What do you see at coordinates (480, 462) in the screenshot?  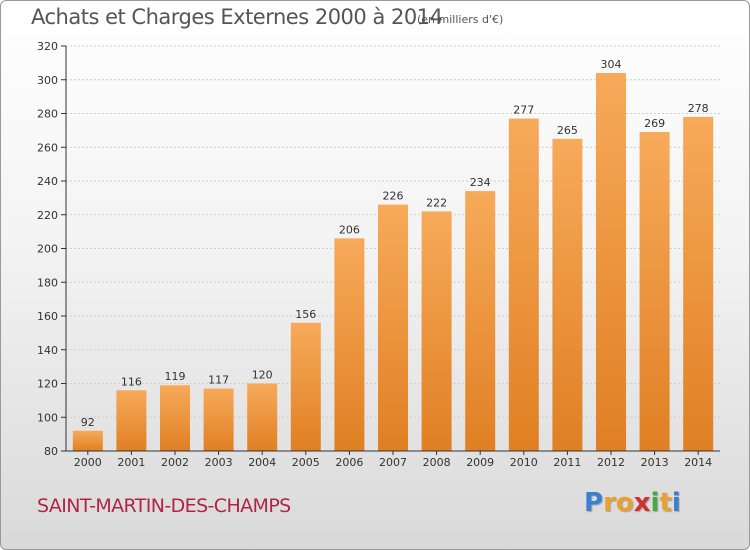 I see `x-tick-label-2009: 2009` at bounding box center [480, 462].